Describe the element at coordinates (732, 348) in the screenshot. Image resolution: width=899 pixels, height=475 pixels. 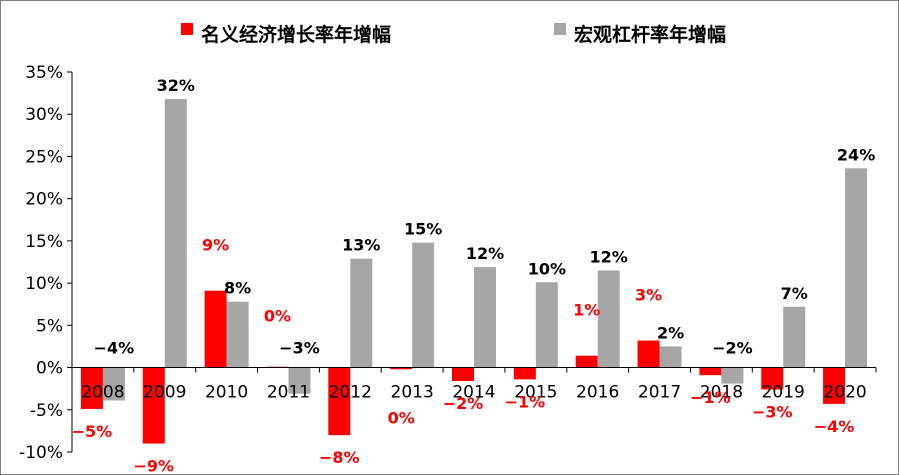
I see `data-label-leverage: −2%` at that location.